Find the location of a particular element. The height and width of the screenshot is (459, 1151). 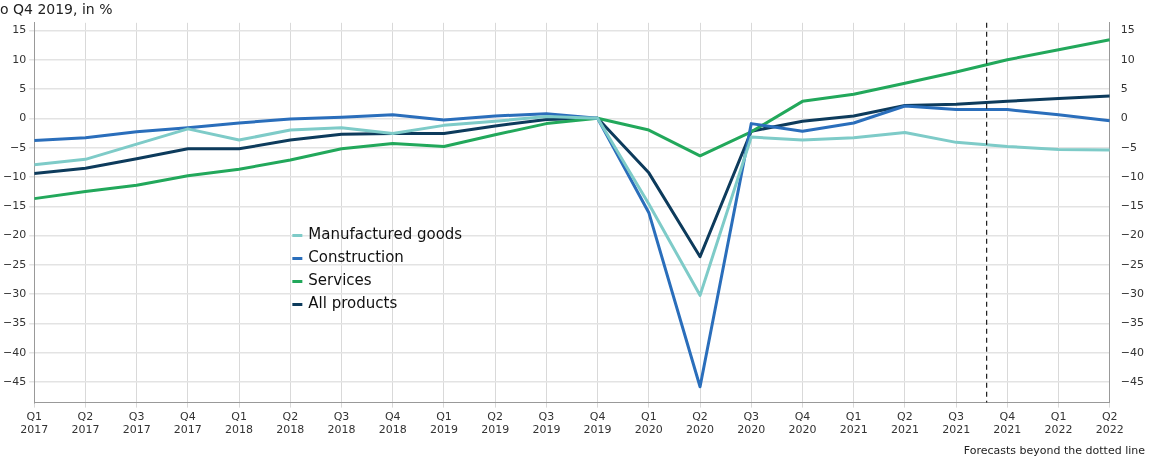

x-tick-label: Q1 2022 is located at coordinates (1058, 423).